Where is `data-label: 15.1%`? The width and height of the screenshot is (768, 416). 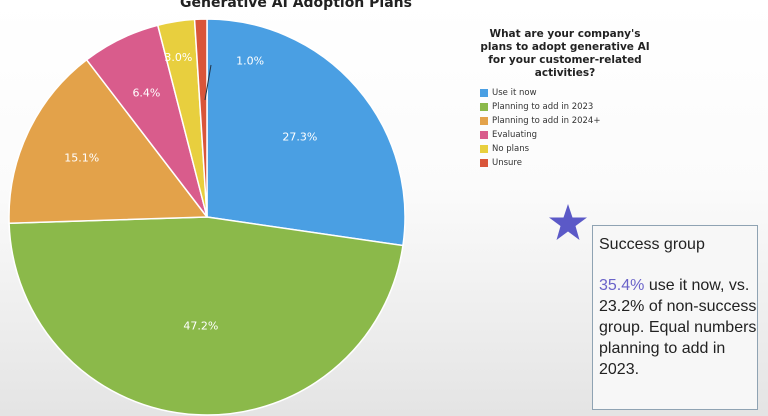 data-label: 15.1% is located at coordinates (81, 158).